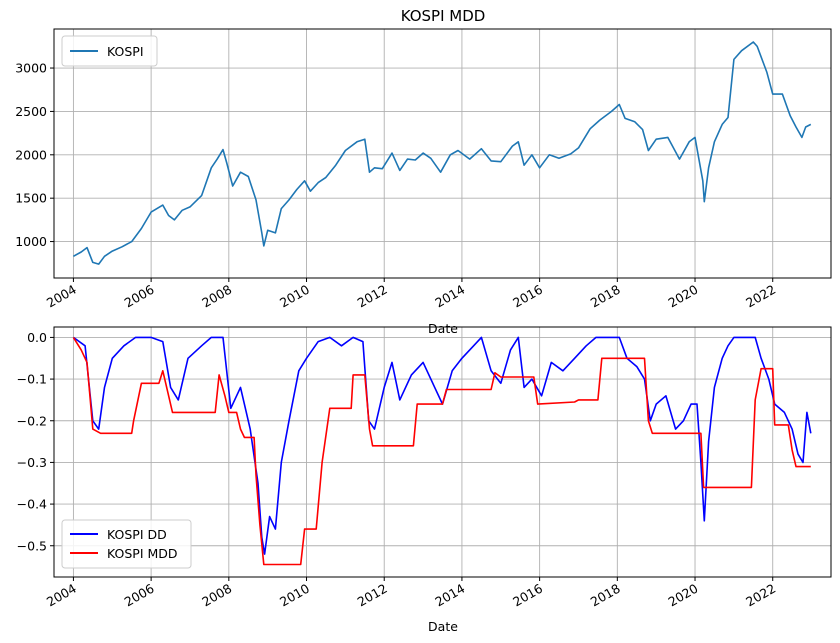  What do you see at coordinates (142, 553) in the screenshot?
I see `legend-label-kospi-mdd: KOSPI MDD` at bounding box center [142, 553].